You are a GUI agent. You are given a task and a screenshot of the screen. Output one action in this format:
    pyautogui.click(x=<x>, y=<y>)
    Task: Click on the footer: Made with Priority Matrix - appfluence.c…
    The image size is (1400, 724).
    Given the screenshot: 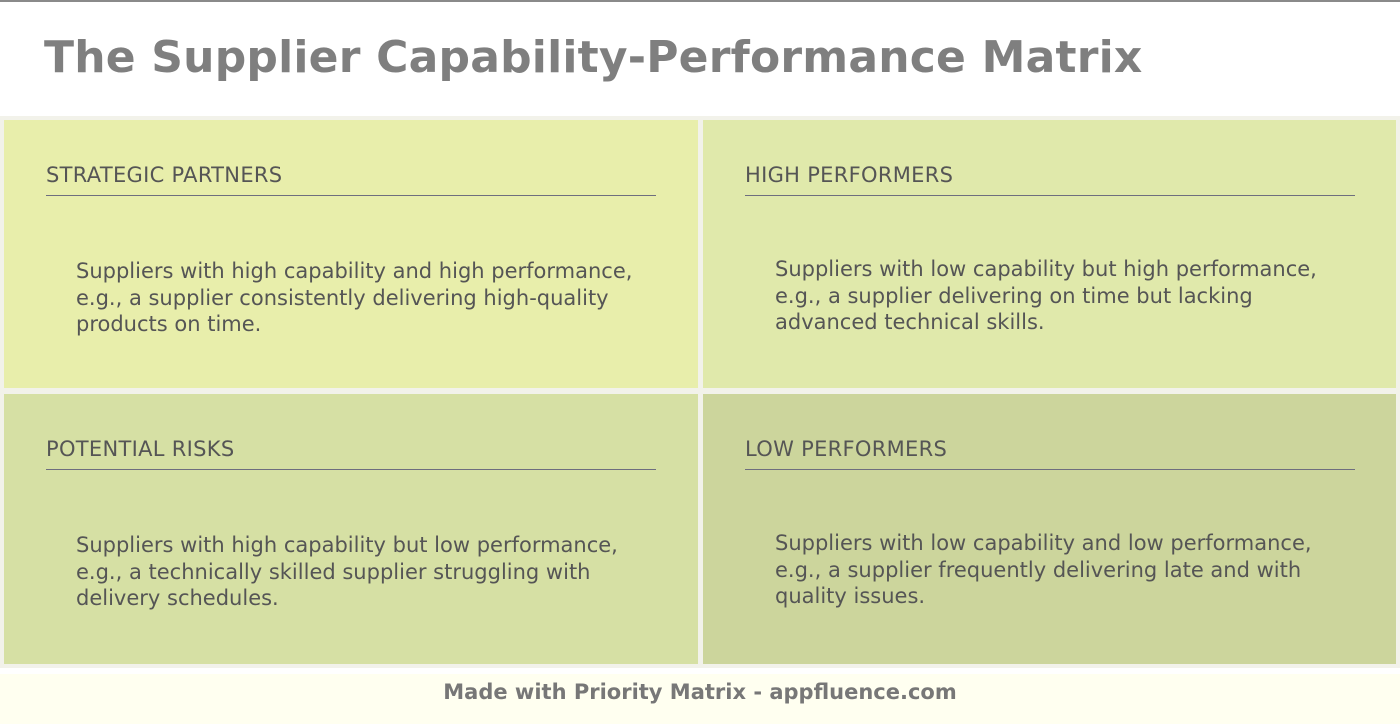 What is the action you would take?
    pyautogui.click(x=700, y=699)
    